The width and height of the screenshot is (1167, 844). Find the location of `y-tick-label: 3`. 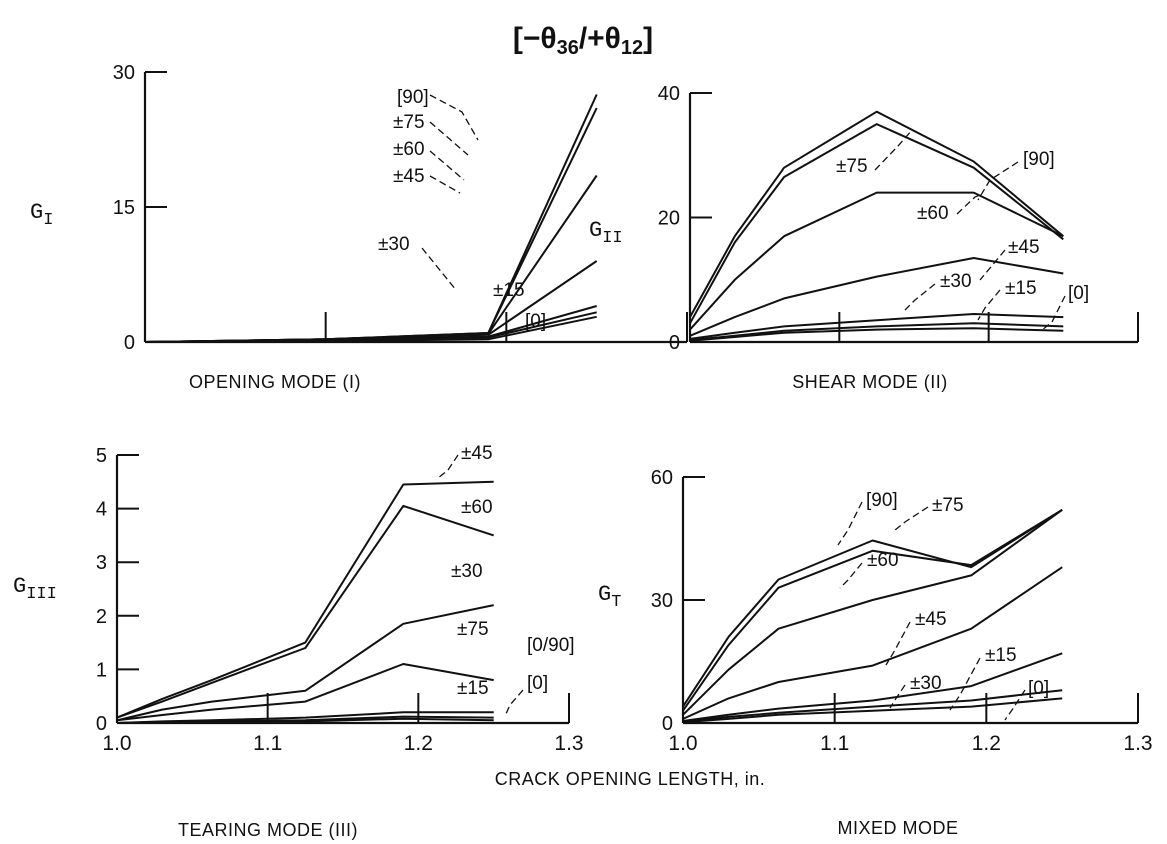

y-tick-label: 3 is located at coordinates (101, 563).